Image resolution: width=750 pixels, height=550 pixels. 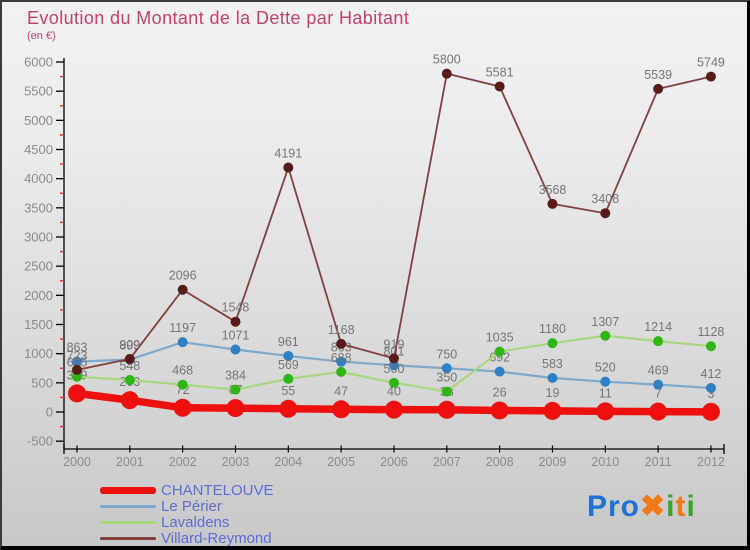 What do you see at coordinates (658, 75) in the screenshot?
I see `value-label: 5539` at bounding box center [658, 75].